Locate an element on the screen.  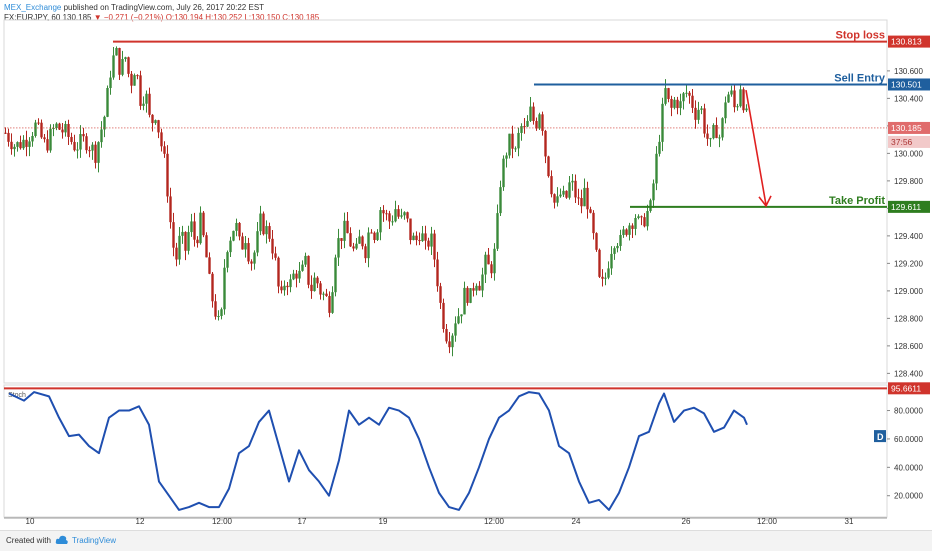
stoch-tick-label: 80.0000 is located at coordinates (908, 411).